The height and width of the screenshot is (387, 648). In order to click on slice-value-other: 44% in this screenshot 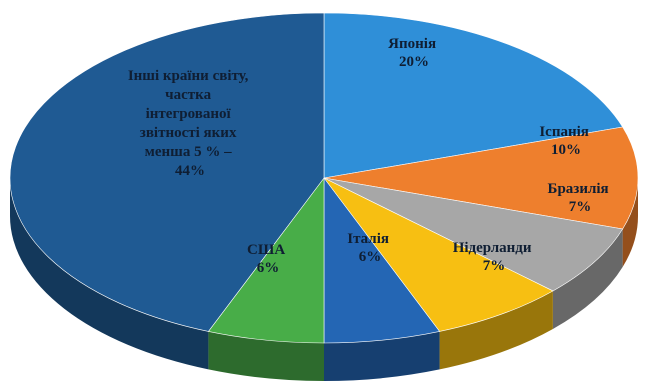, I will do `click(190, 171)`.